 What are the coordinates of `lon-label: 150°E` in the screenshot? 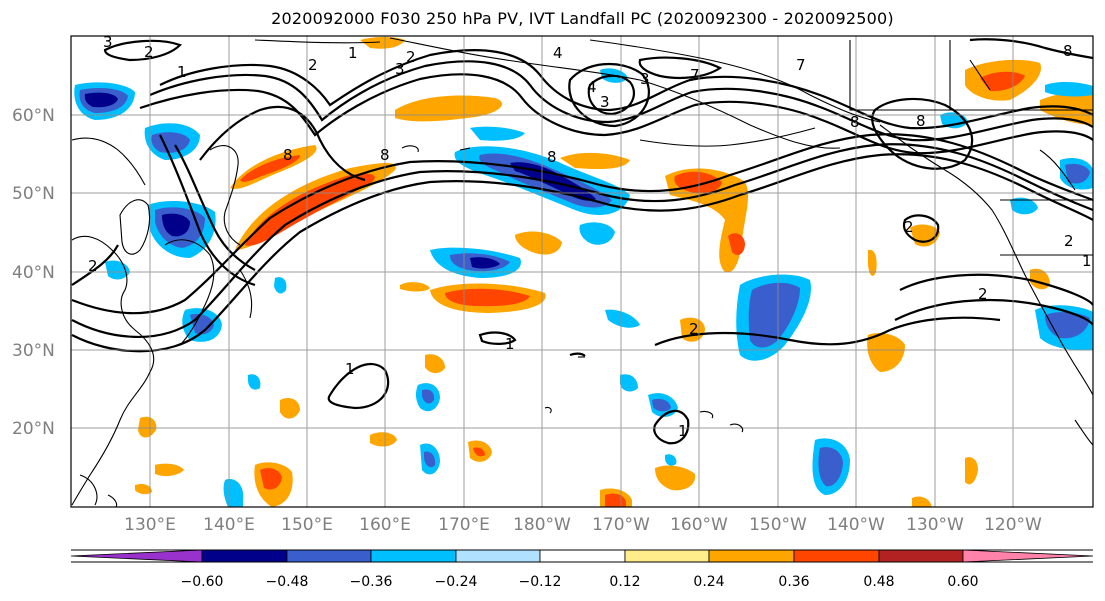 It's located at (307, 525).